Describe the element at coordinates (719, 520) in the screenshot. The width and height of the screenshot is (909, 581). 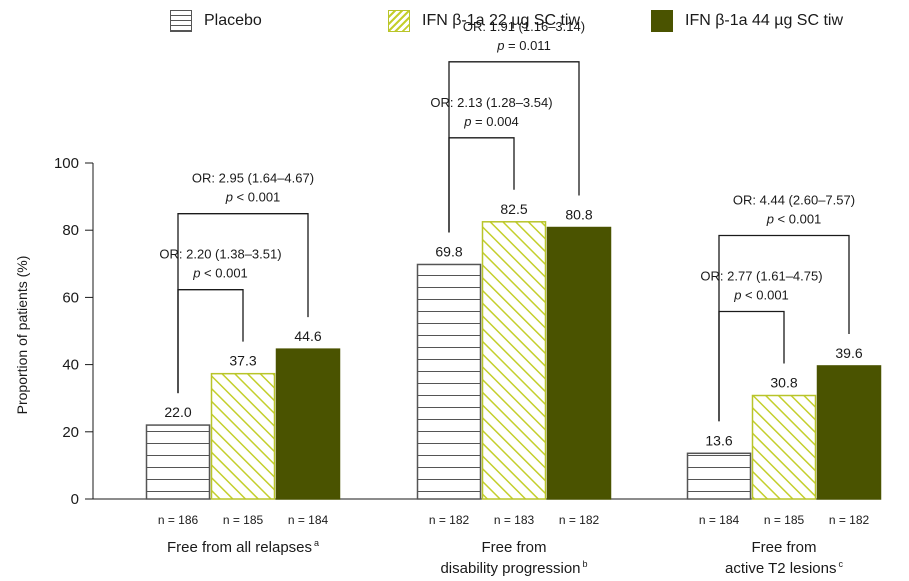
I see `n-label-g3-s1: n = 184` at that location.